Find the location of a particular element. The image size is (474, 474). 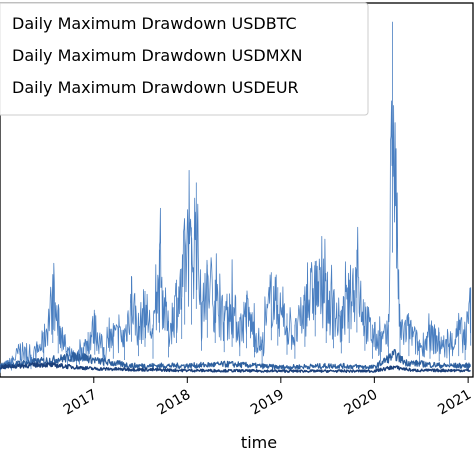

legend-entry-usdmxn: Daily Maximum Drawdown USDMXN is located at coordinates (157, 55).